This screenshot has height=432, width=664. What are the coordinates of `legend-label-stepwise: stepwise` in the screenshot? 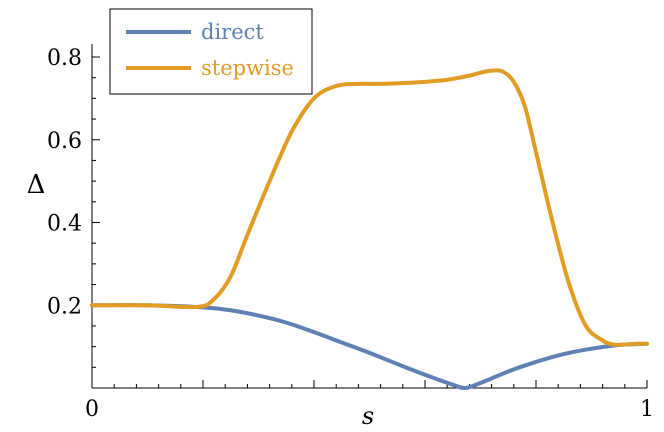 It's located at (247, 68).